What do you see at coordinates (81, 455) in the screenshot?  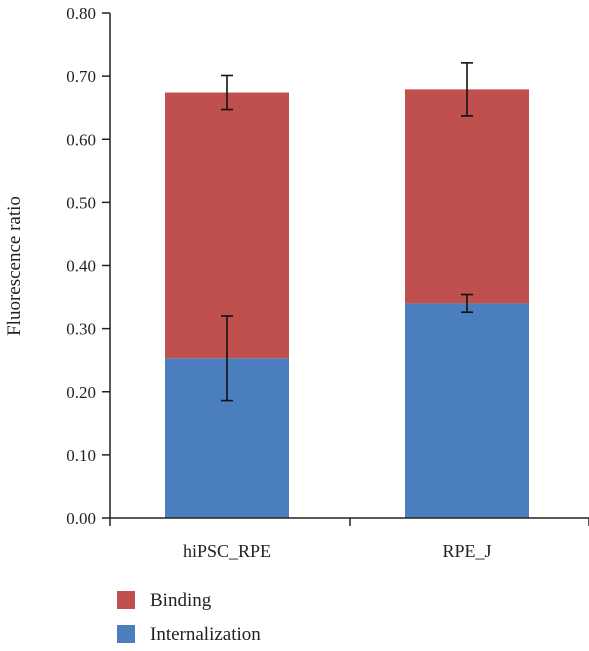 I see `y-tick-label: 0.10` at bounding box center [81, 455].